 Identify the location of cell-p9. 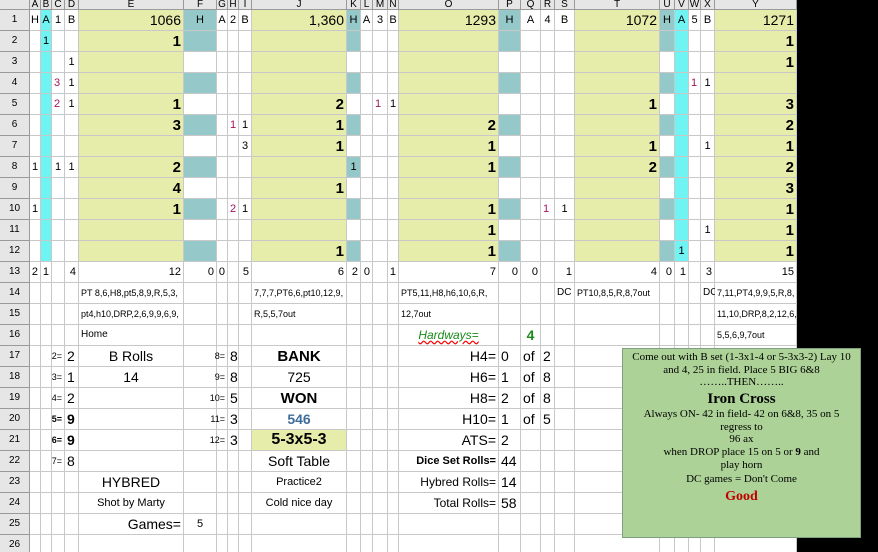
(510, 188).